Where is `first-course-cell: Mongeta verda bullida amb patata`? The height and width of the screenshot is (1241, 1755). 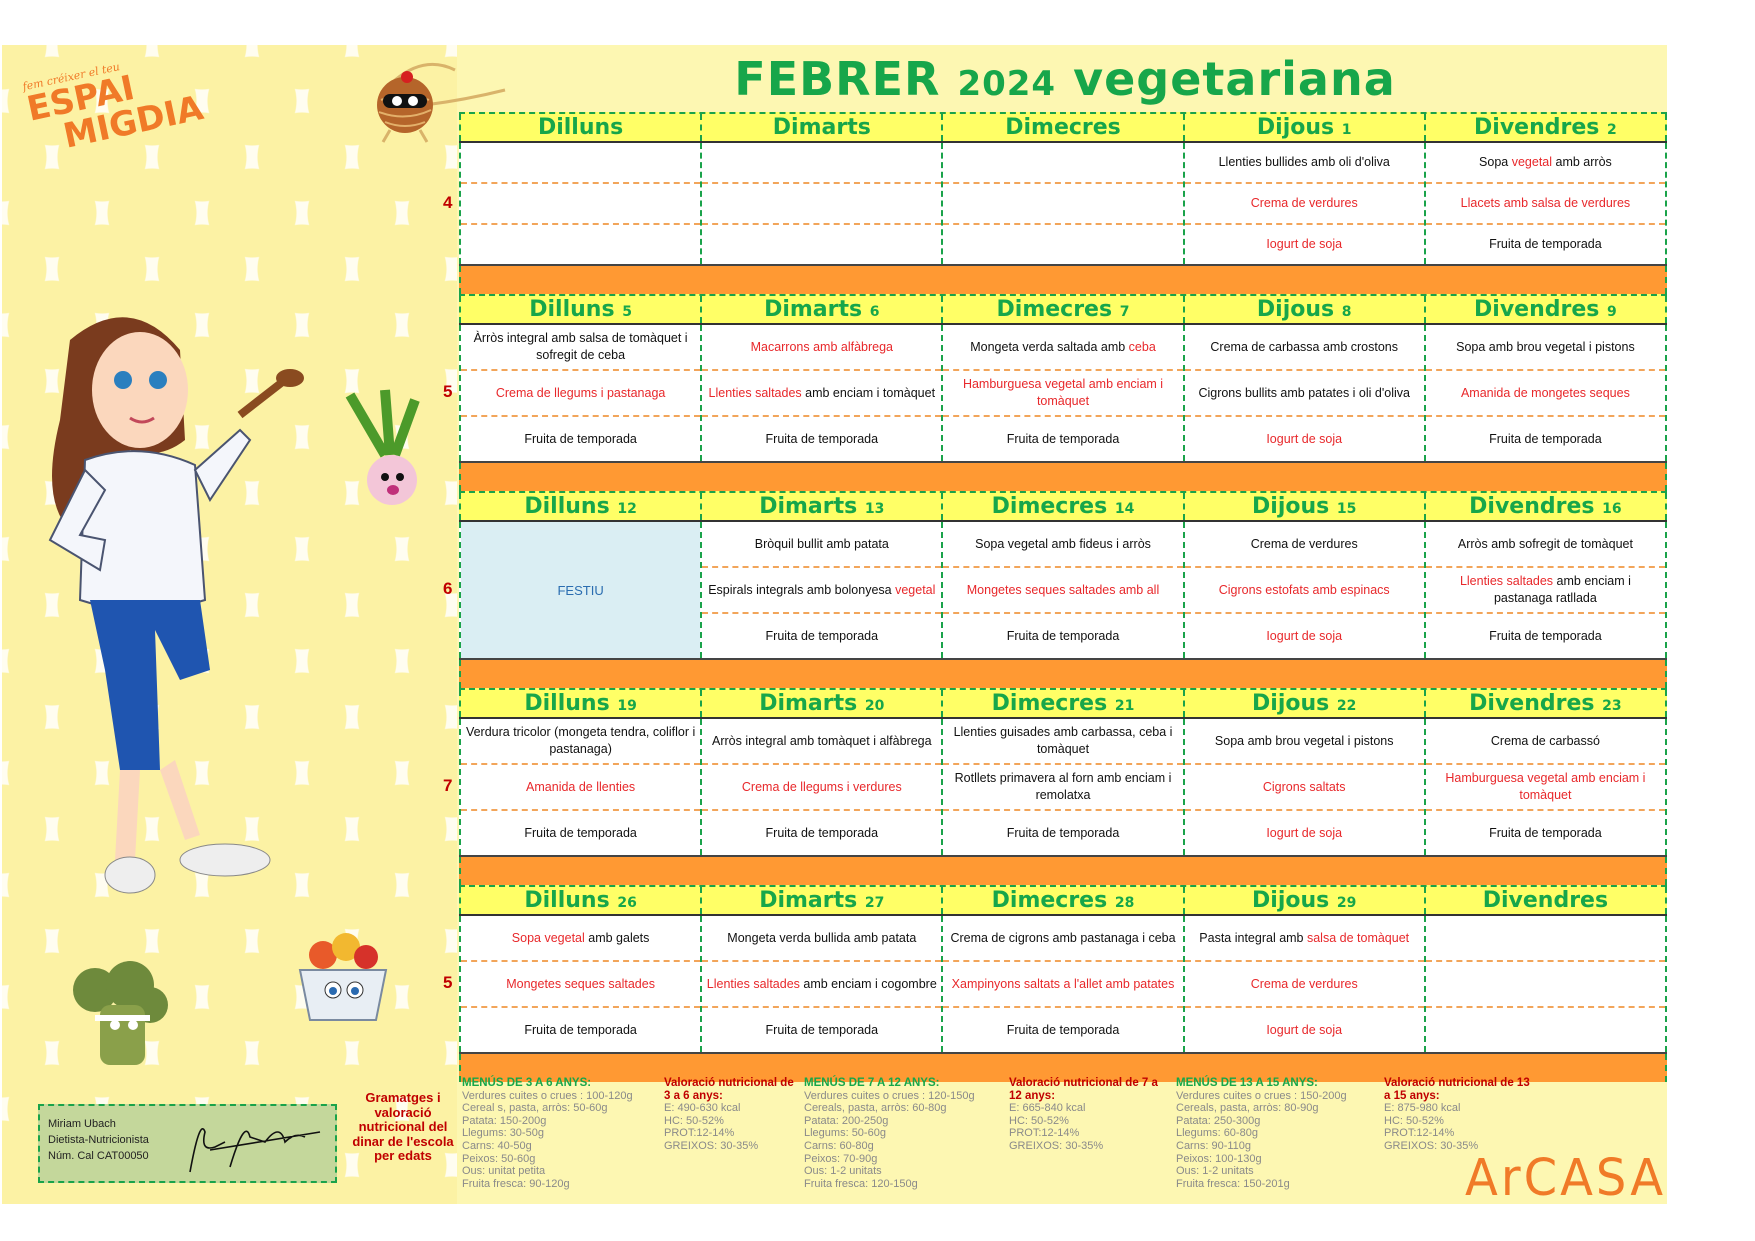 first-course-cell: Mongeta verda bullida amb patata is located at coordinates (822, 939).